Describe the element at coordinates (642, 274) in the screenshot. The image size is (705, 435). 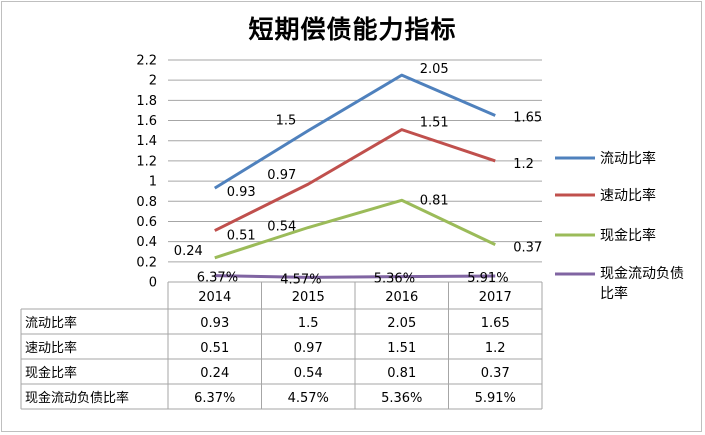
I see `legend-label-line1: 现金流动负债` at that location.